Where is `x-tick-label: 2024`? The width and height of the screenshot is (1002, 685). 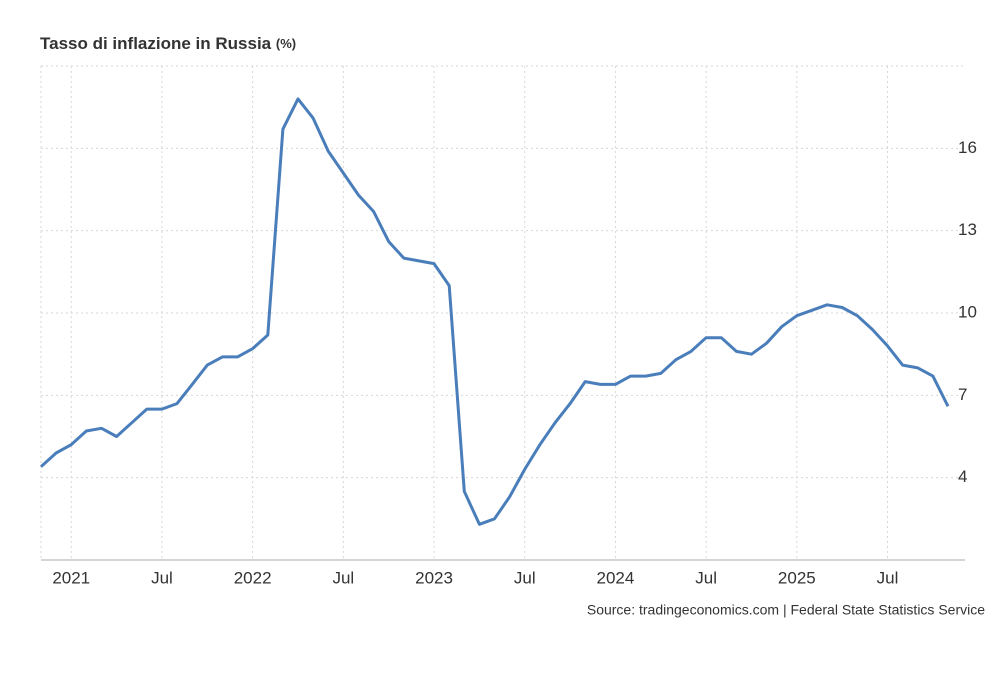 x-tick-label: 2024 is located at coordinates (616, 577).